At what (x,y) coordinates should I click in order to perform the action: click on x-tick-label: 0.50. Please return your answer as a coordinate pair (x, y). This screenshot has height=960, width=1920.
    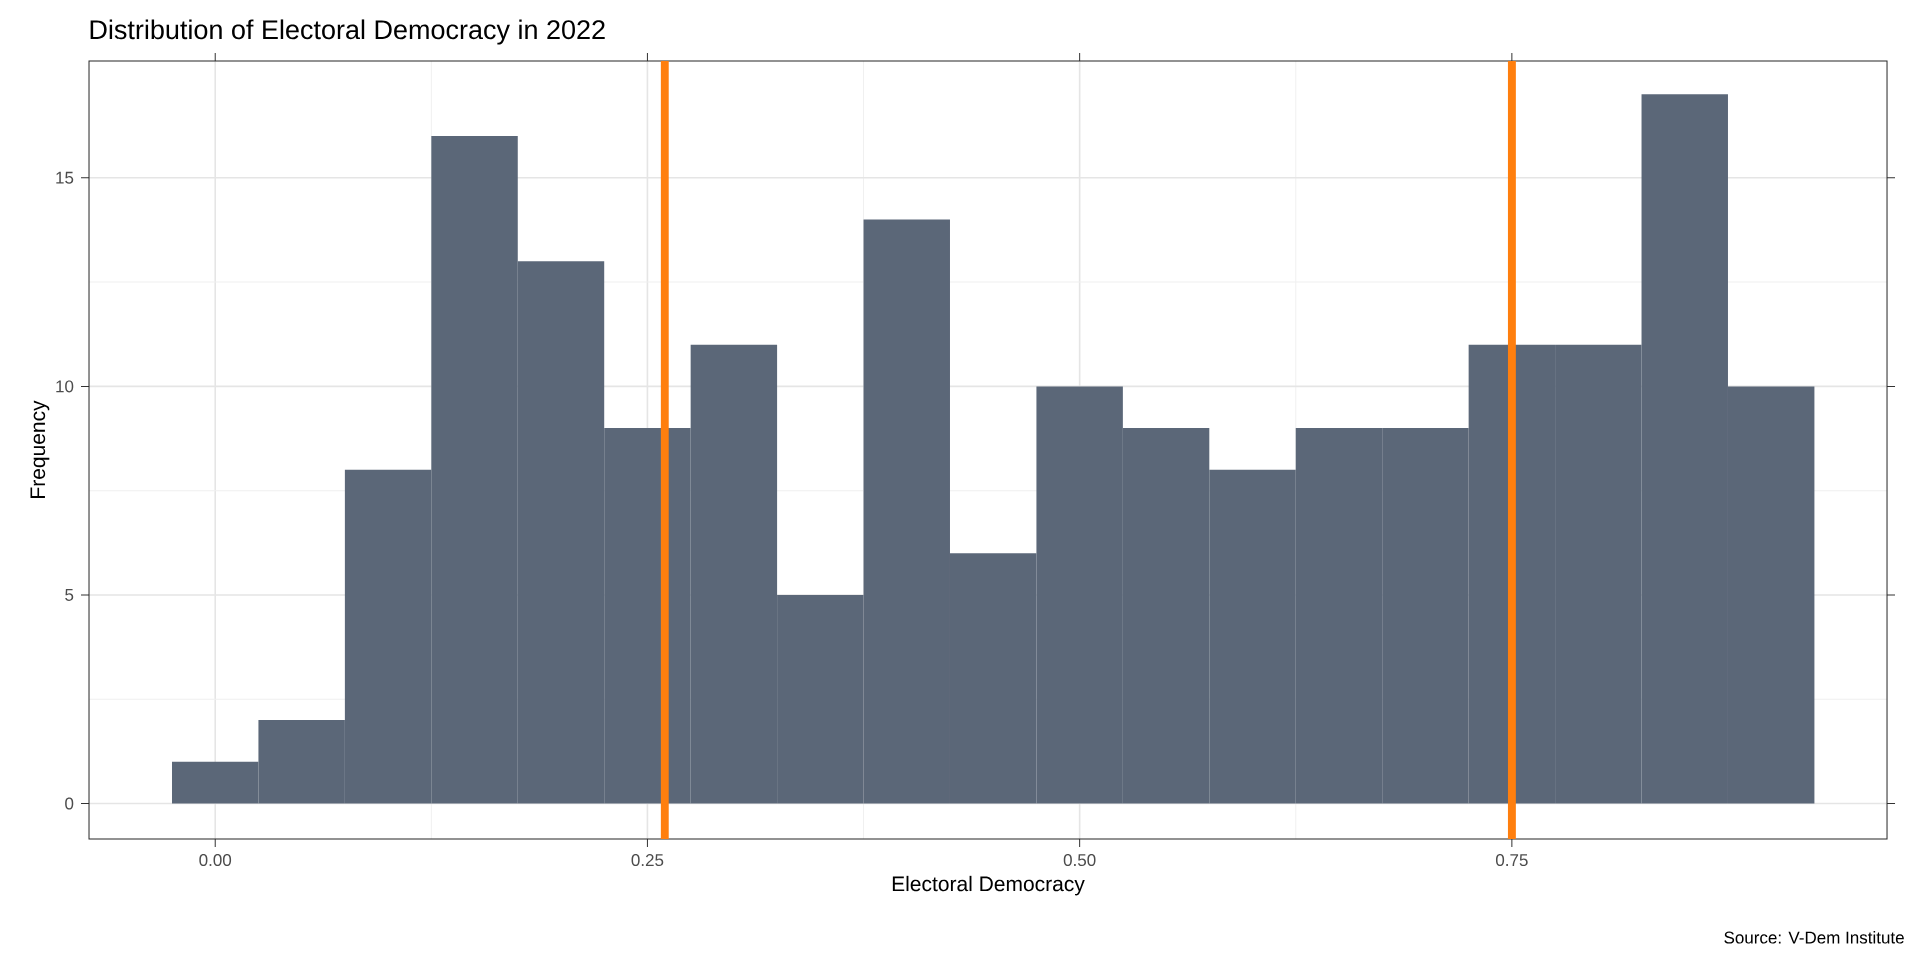
    Looking at the image, I should click on (1079, 860).